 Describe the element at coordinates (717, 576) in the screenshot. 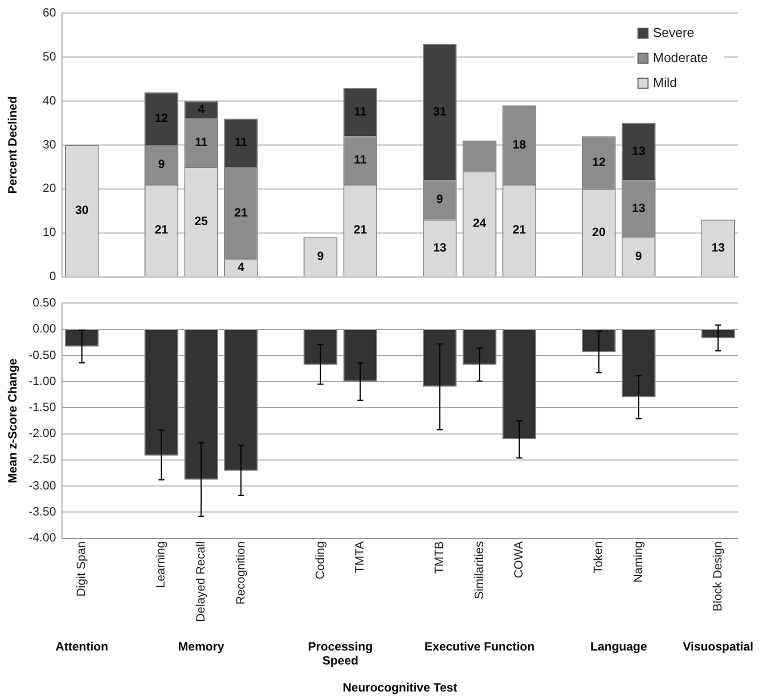

I see `x-tick-label: Block Design` at that location.